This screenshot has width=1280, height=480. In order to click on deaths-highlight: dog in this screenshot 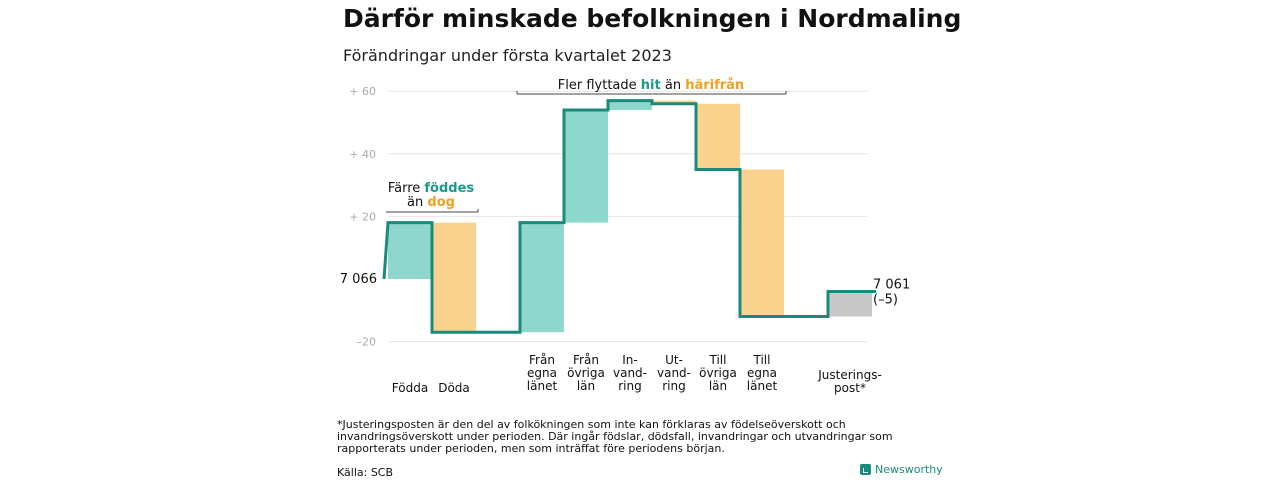, I will do `click(441, 202)`.